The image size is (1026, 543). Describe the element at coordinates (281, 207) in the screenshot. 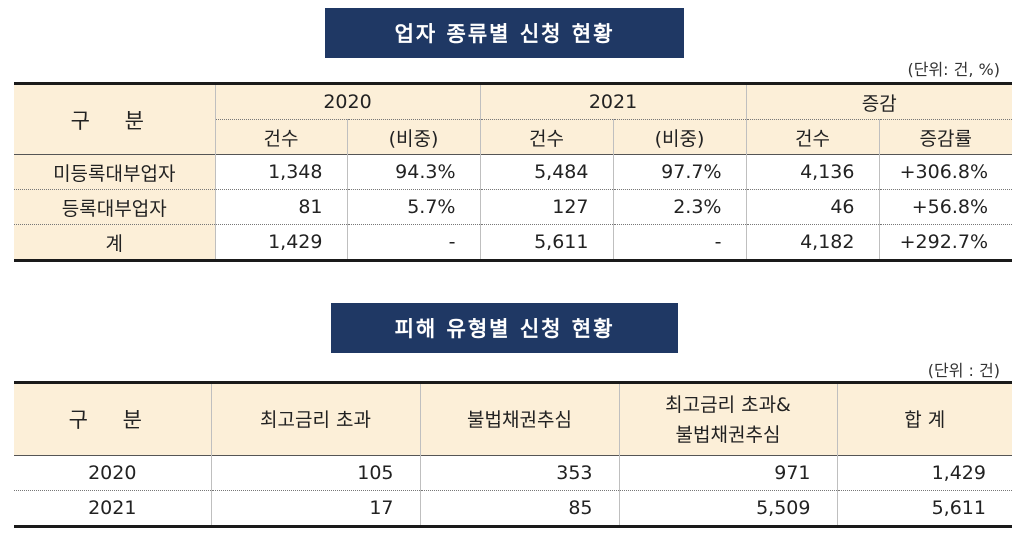

I see `cell-count-2020: 81` at that location.